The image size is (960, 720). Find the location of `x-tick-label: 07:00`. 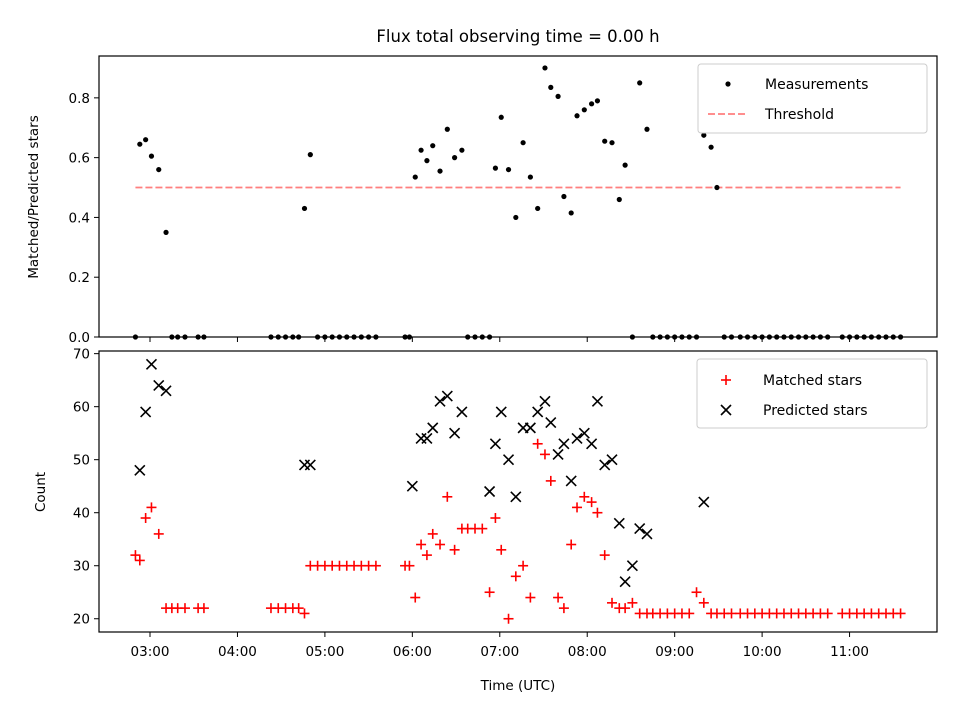

x-tick-label: 07:00 is located at coordinates (499, 652).